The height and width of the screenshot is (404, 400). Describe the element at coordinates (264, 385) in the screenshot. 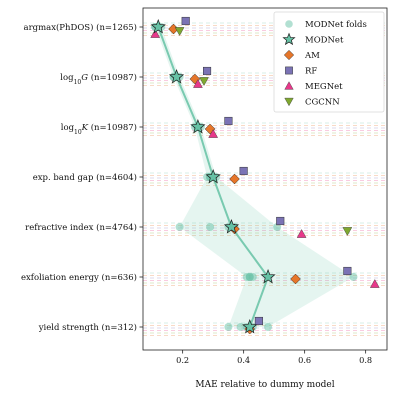

I see `x-axis-title: MAE relative to dummy model` at that location.